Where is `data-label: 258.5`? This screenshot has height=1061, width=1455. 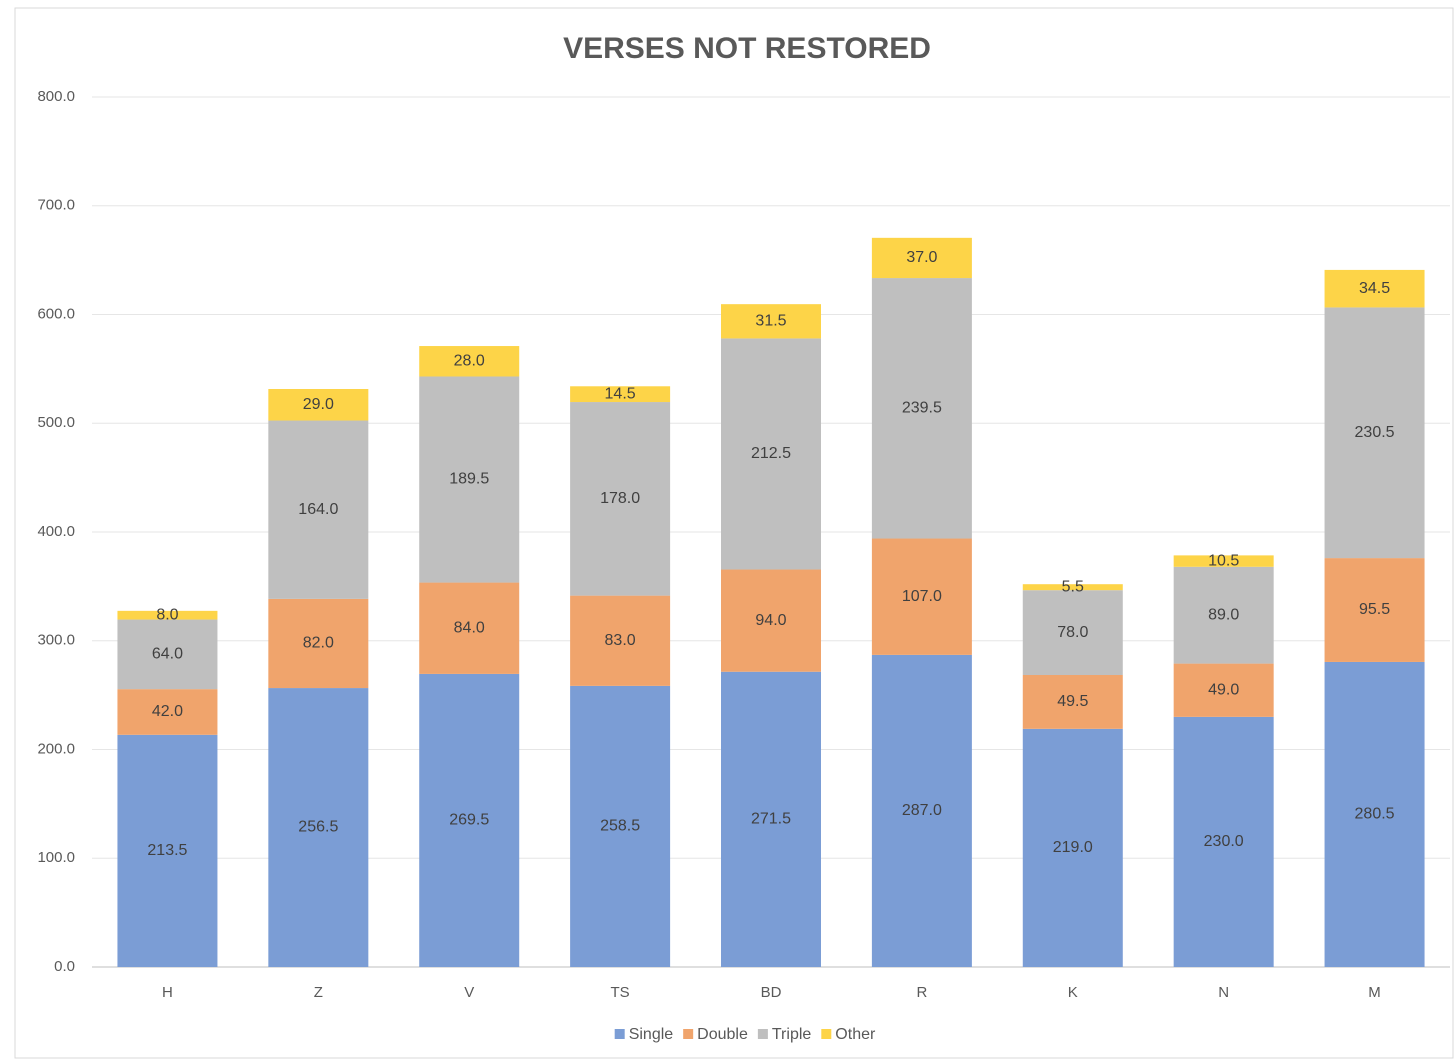 data-label: 258.5 is located at coordinates (620, 826).